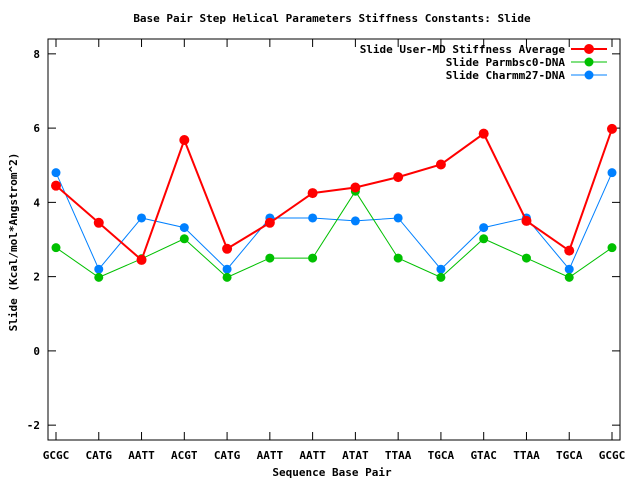 This screenshot has height=480, width=640. What do you see at coordinates (569, 455) in the screenshot?
I see `x-tick-label-12: TGCA` at bounding box center [569, 455].